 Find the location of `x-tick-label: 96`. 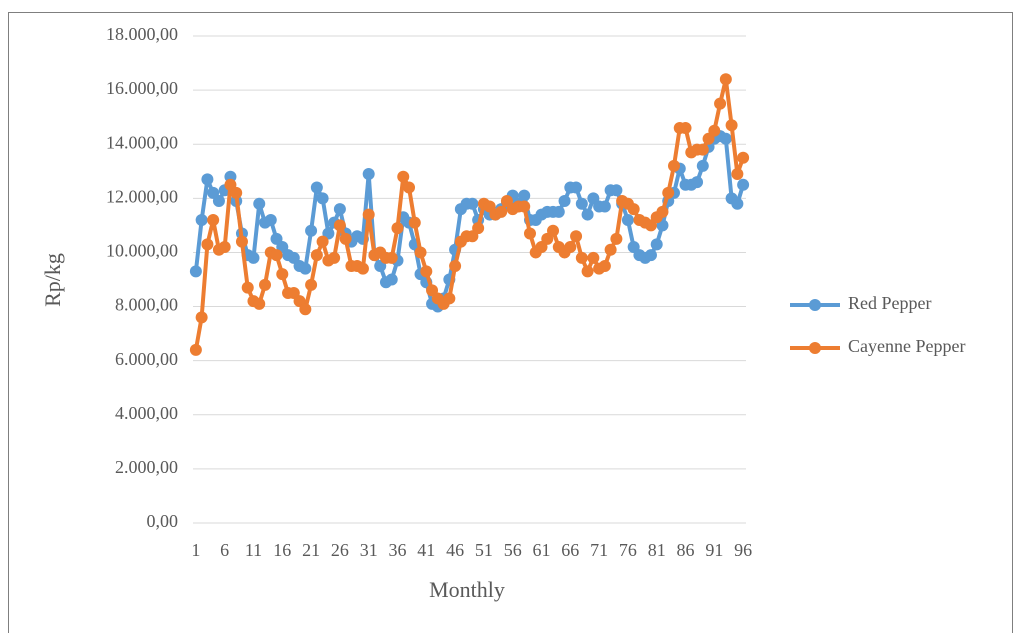

x-tick-label: 96 is located at coordinates (743, 550).